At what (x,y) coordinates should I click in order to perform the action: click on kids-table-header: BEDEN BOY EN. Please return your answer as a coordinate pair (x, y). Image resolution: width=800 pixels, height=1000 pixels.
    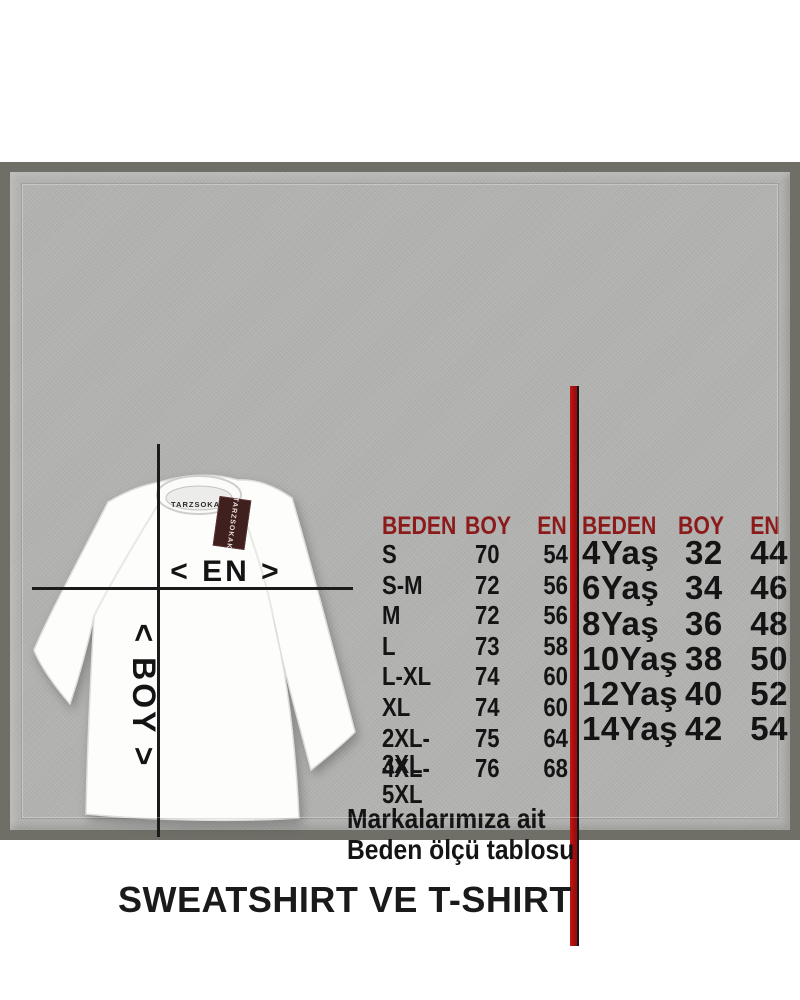
    Looking at the image, I should click on (685, 527).